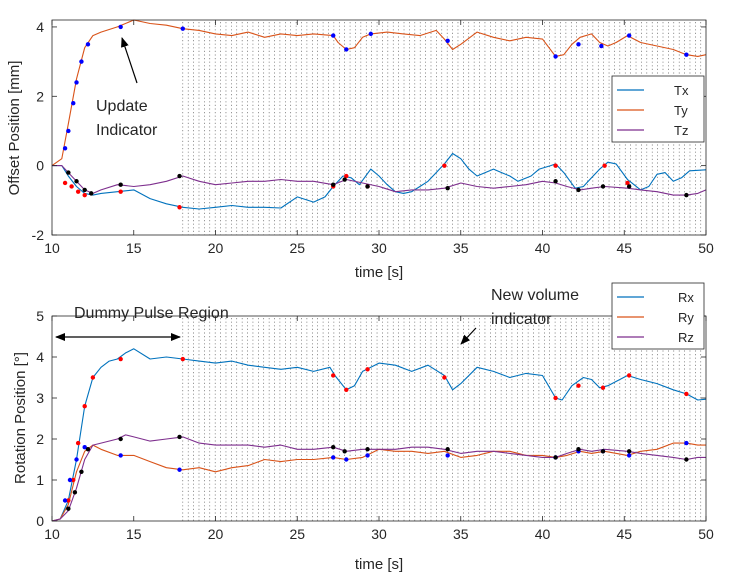  What do you see at coordinates (40, 480) in the screenshot?
I see `y-tick-label: 1` at bounding box center [40, 480].